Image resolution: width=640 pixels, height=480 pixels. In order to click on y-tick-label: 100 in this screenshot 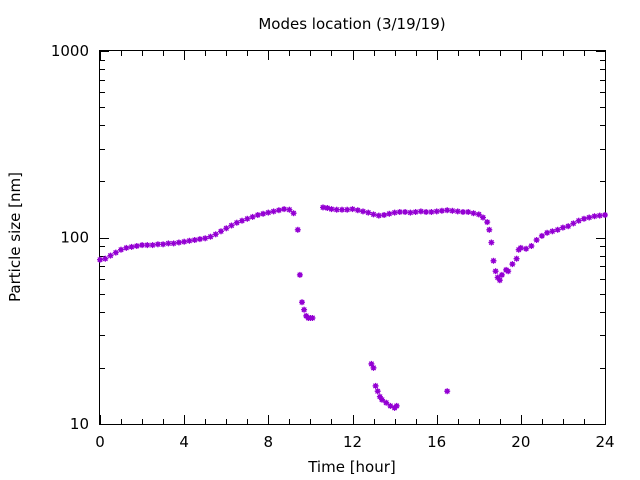, I will do `click(74, 238)`.